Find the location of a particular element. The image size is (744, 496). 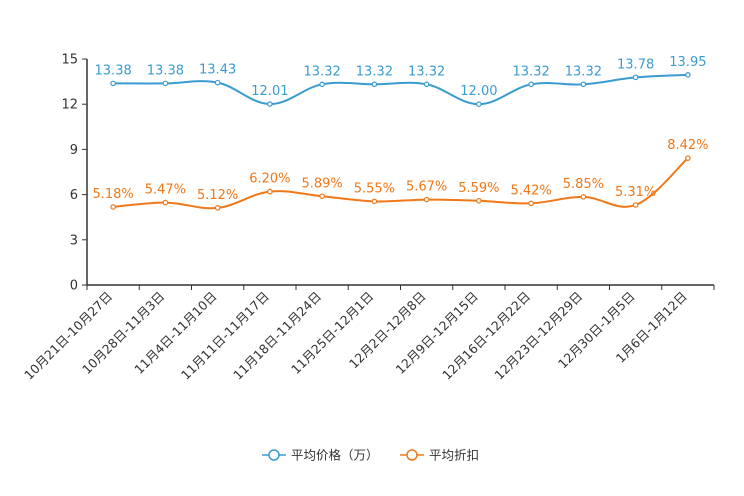

legend-label: 平均价格（万） is located at coordinates (335, 455).